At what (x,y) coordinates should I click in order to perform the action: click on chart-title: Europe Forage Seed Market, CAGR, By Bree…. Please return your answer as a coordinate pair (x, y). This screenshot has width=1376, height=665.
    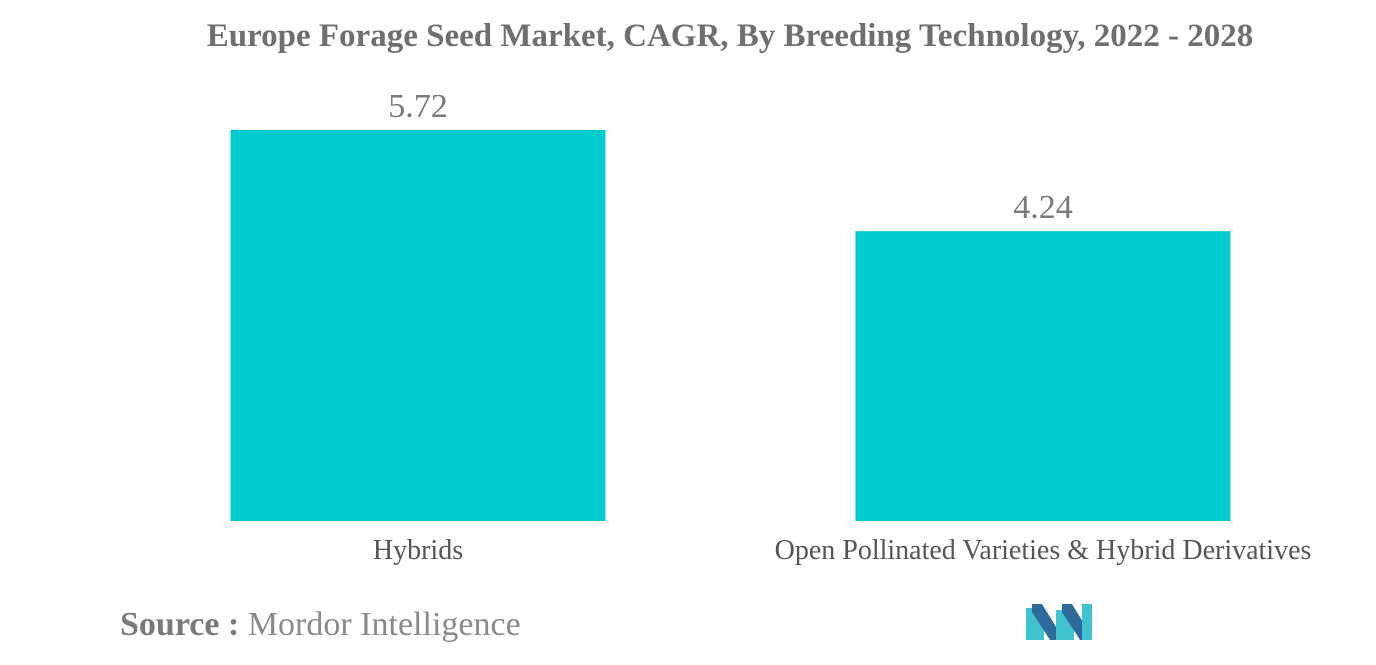
    Looking at the image, I should click on (730, 36).